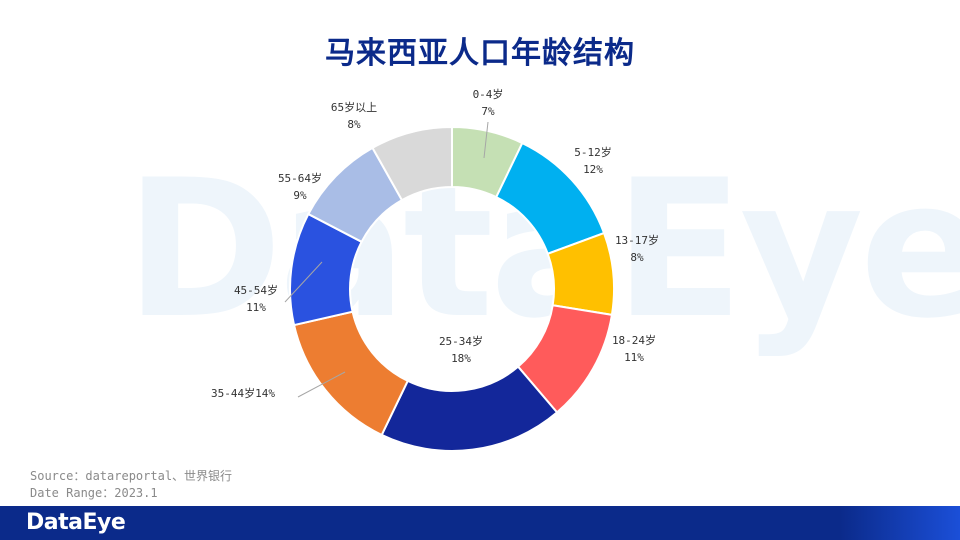 This screenshot has width=960, height=540. Describe the element at coordinates (637, 240) in the screenshot. I see `category-label-2: 13-17岁` at that location.